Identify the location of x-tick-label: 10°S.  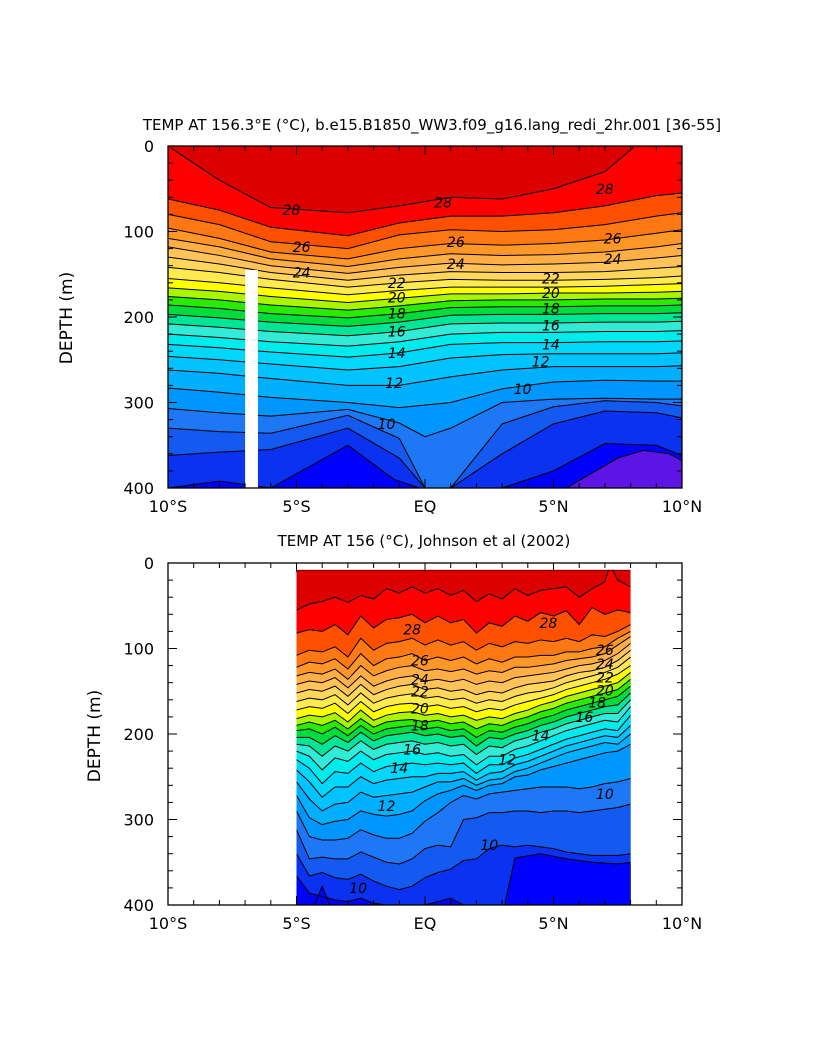
(168, 923).